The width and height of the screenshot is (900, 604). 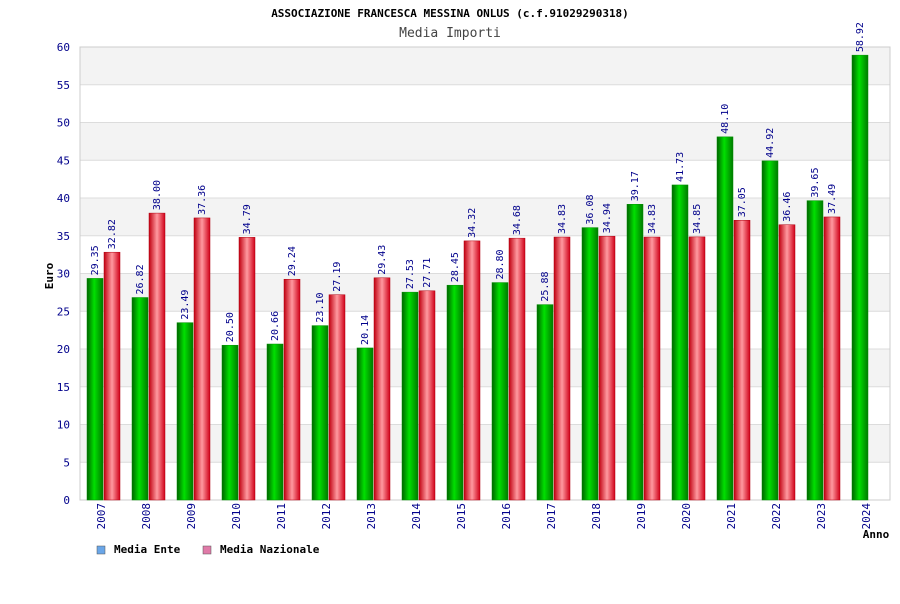 What do you see at coordinates (236, 516) in the screenshot?
I see `x-tick-label: 2010` at bounding box center [236, 516].